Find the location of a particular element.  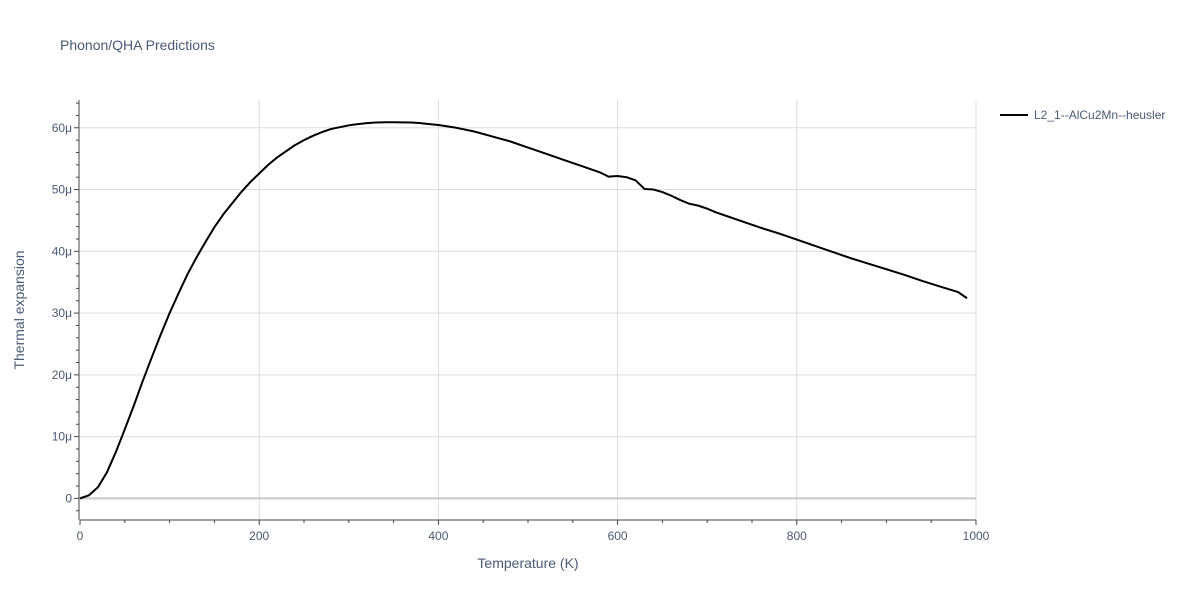

legend: L2_1--AlCu2Mn--heusler is located at coordinates (1082, 115).